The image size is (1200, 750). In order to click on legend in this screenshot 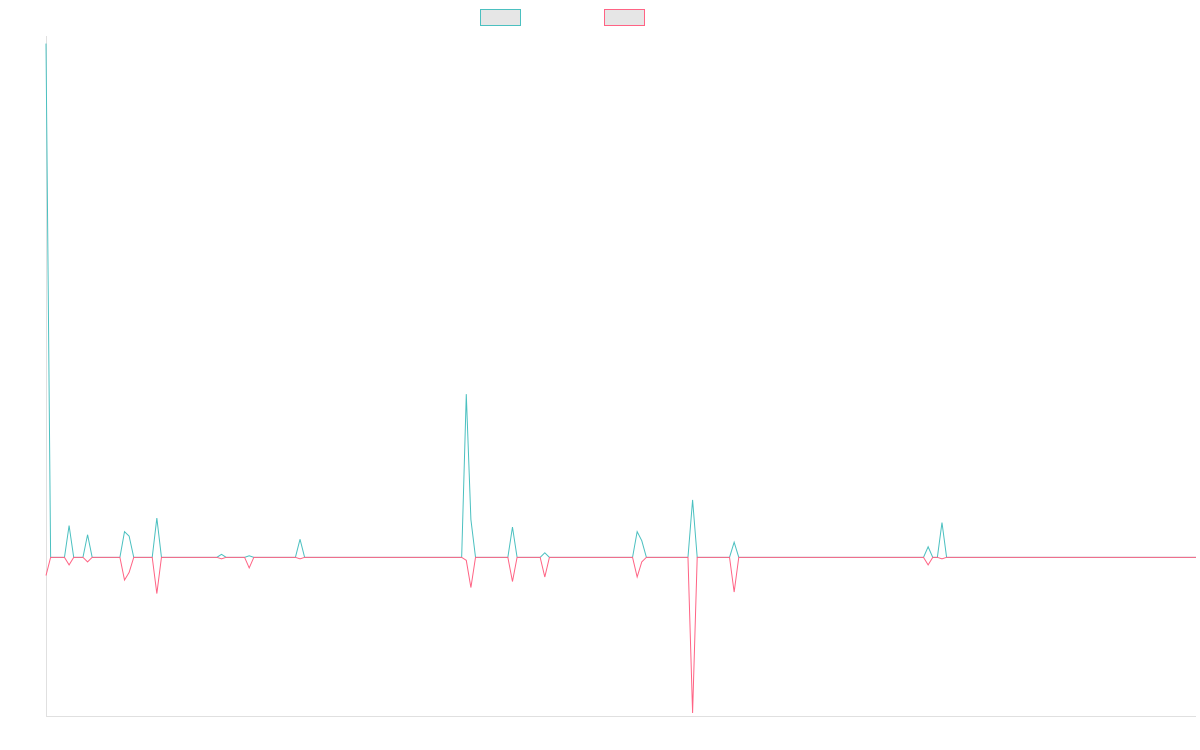, I will do `click(562, 17)`.